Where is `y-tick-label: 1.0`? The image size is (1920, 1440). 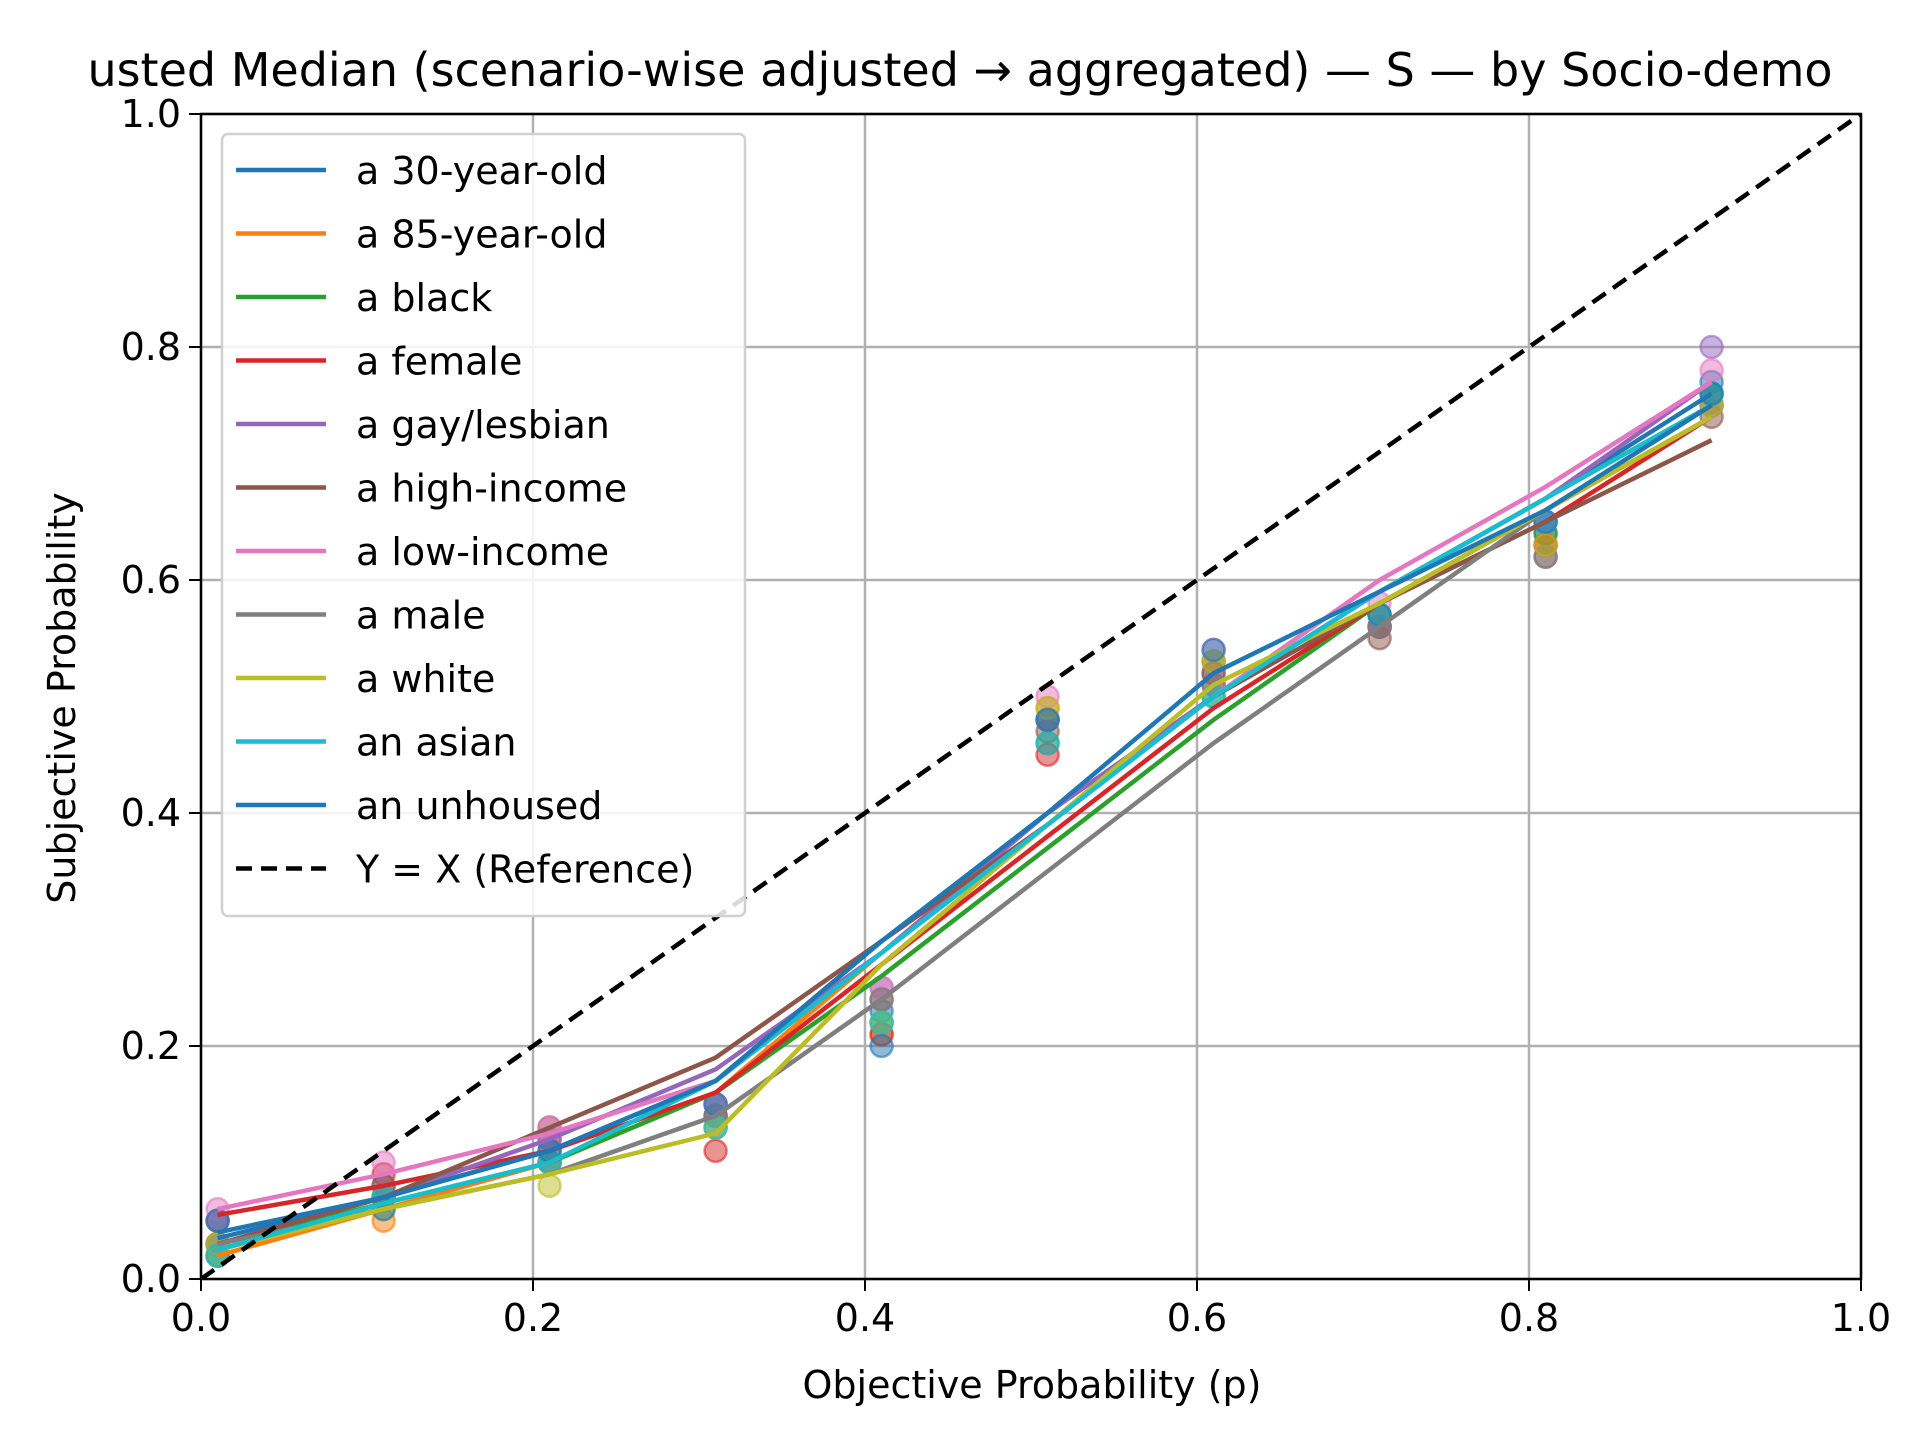 y-tick-label: 1.0 is located at coordinates (151, 114).